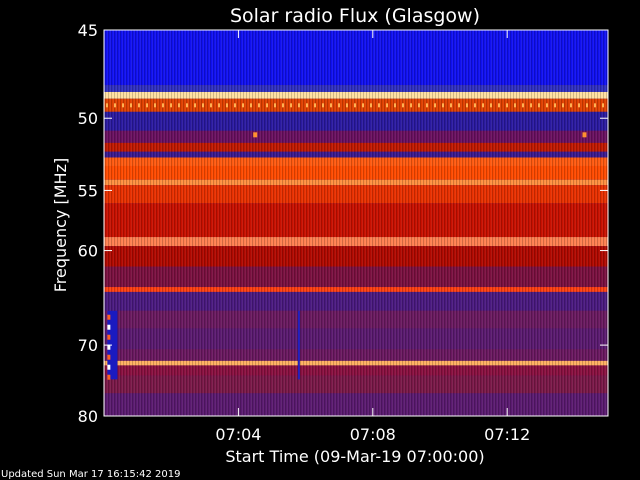 Image resolution: width=640 pixels, height=480 pixels. Describe the element at coordinates (373, 434) in the screenshot. I see `x-tick-label: 07:08` at that location.